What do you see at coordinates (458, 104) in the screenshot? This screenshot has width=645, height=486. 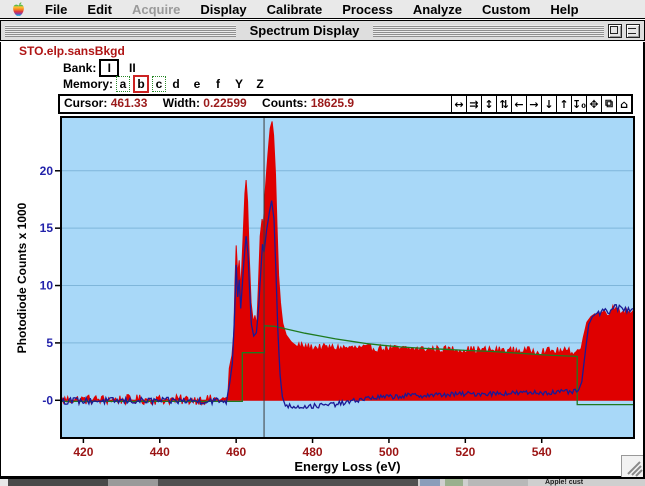 I see `scale-horizontal-button: ↔` at bounding box center [458, 104].